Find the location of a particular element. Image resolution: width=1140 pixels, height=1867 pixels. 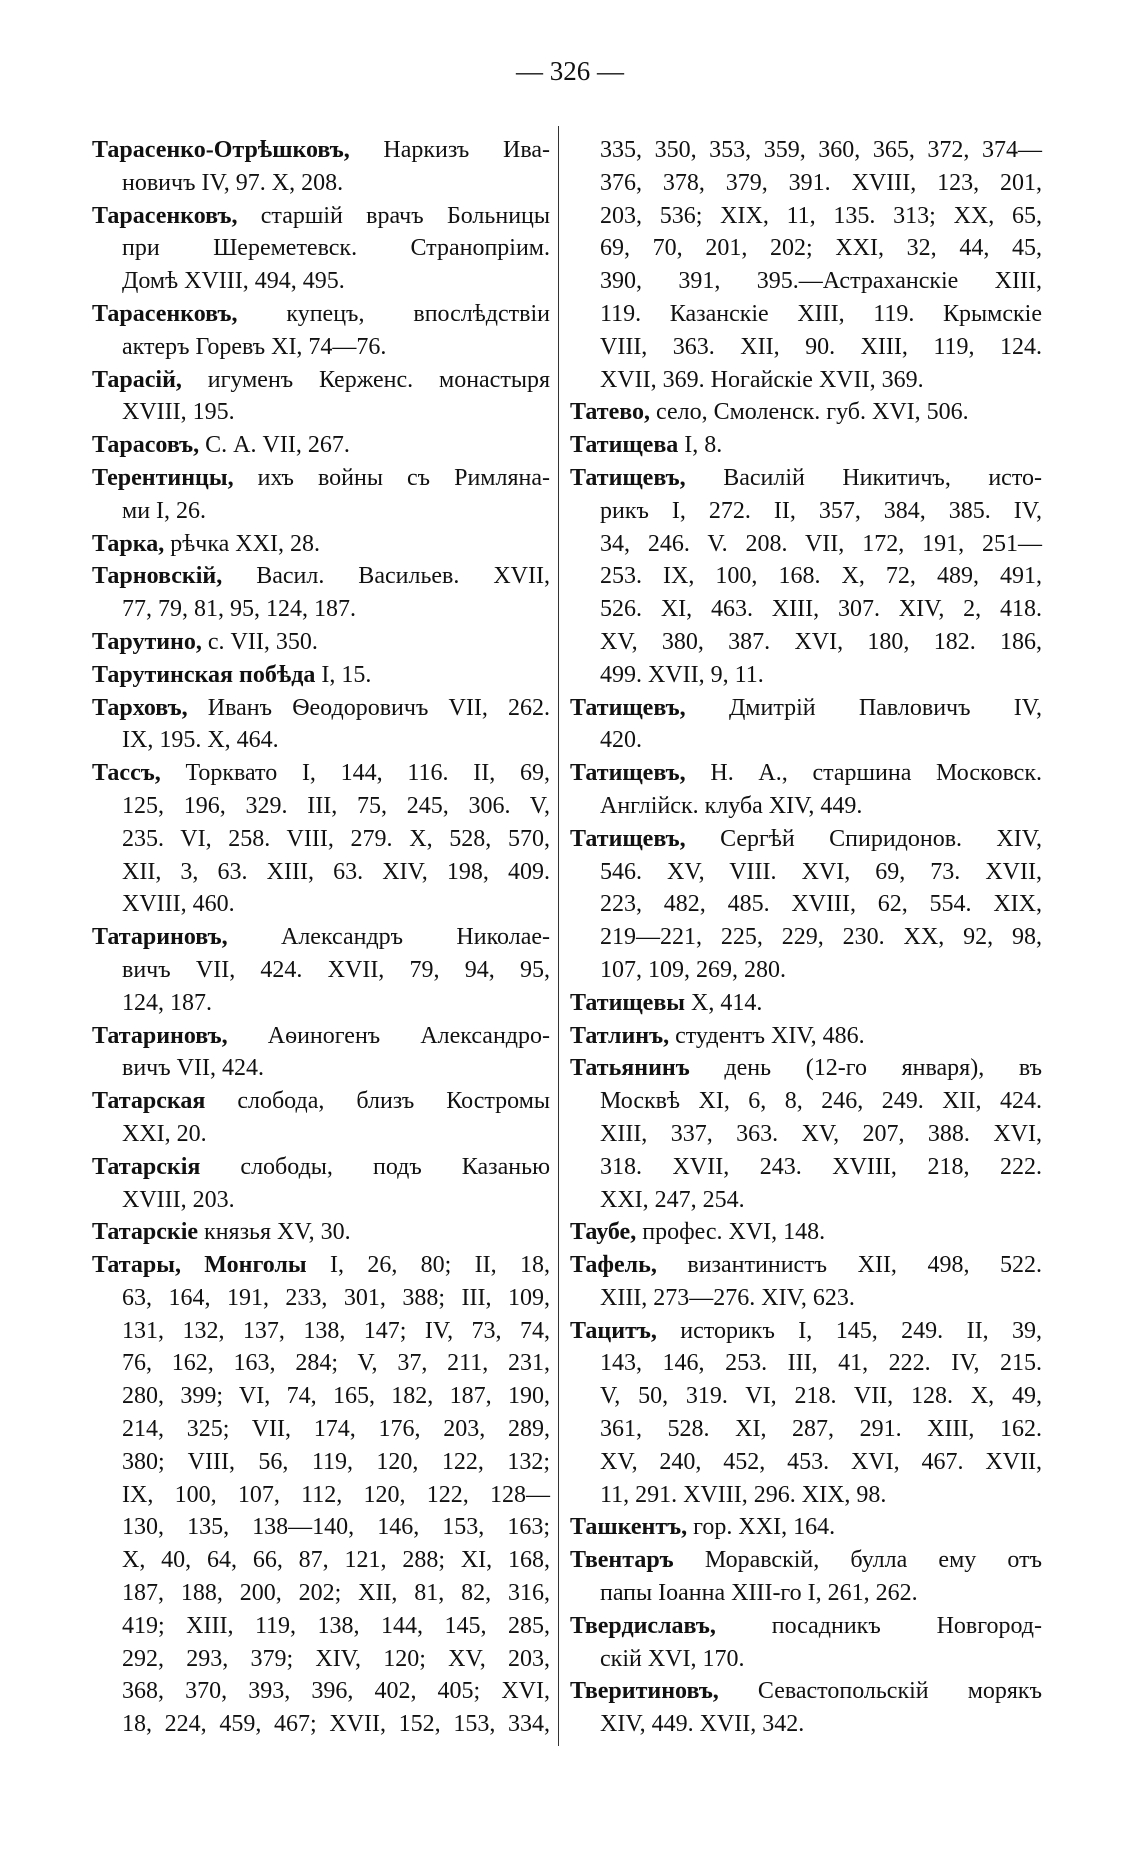

index-entry: Татищева I, 8. is located at coordinates (806, 445).